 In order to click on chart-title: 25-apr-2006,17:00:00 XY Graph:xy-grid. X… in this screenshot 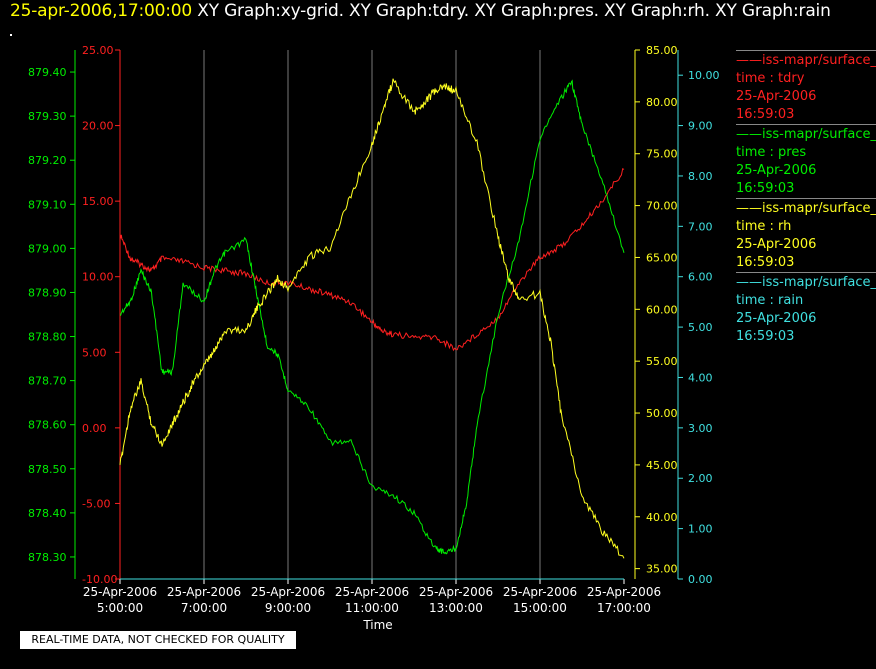, I will do `click(420, 11)`.